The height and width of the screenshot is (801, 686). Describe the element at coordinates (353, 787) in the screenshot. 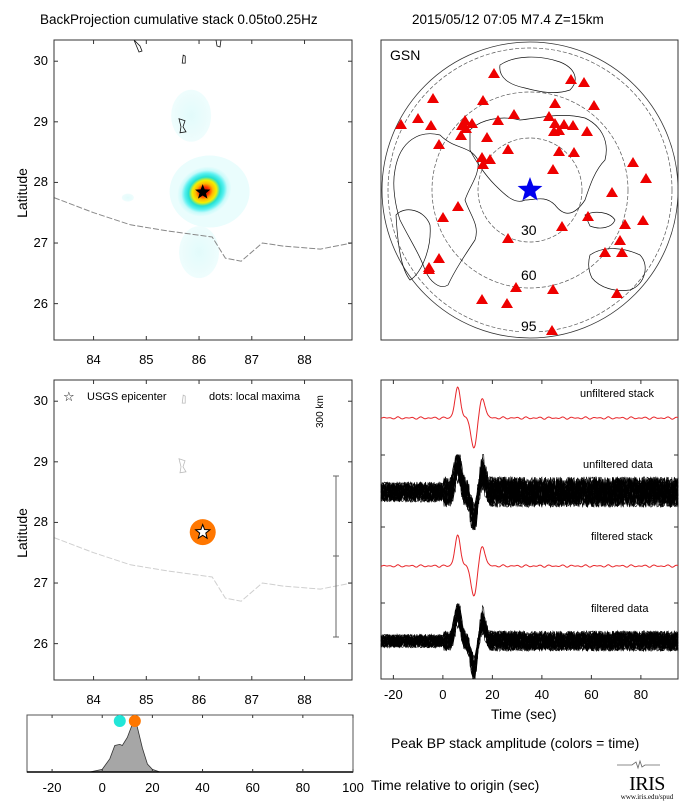

I see `peak-xtick-label: 100` at that location.